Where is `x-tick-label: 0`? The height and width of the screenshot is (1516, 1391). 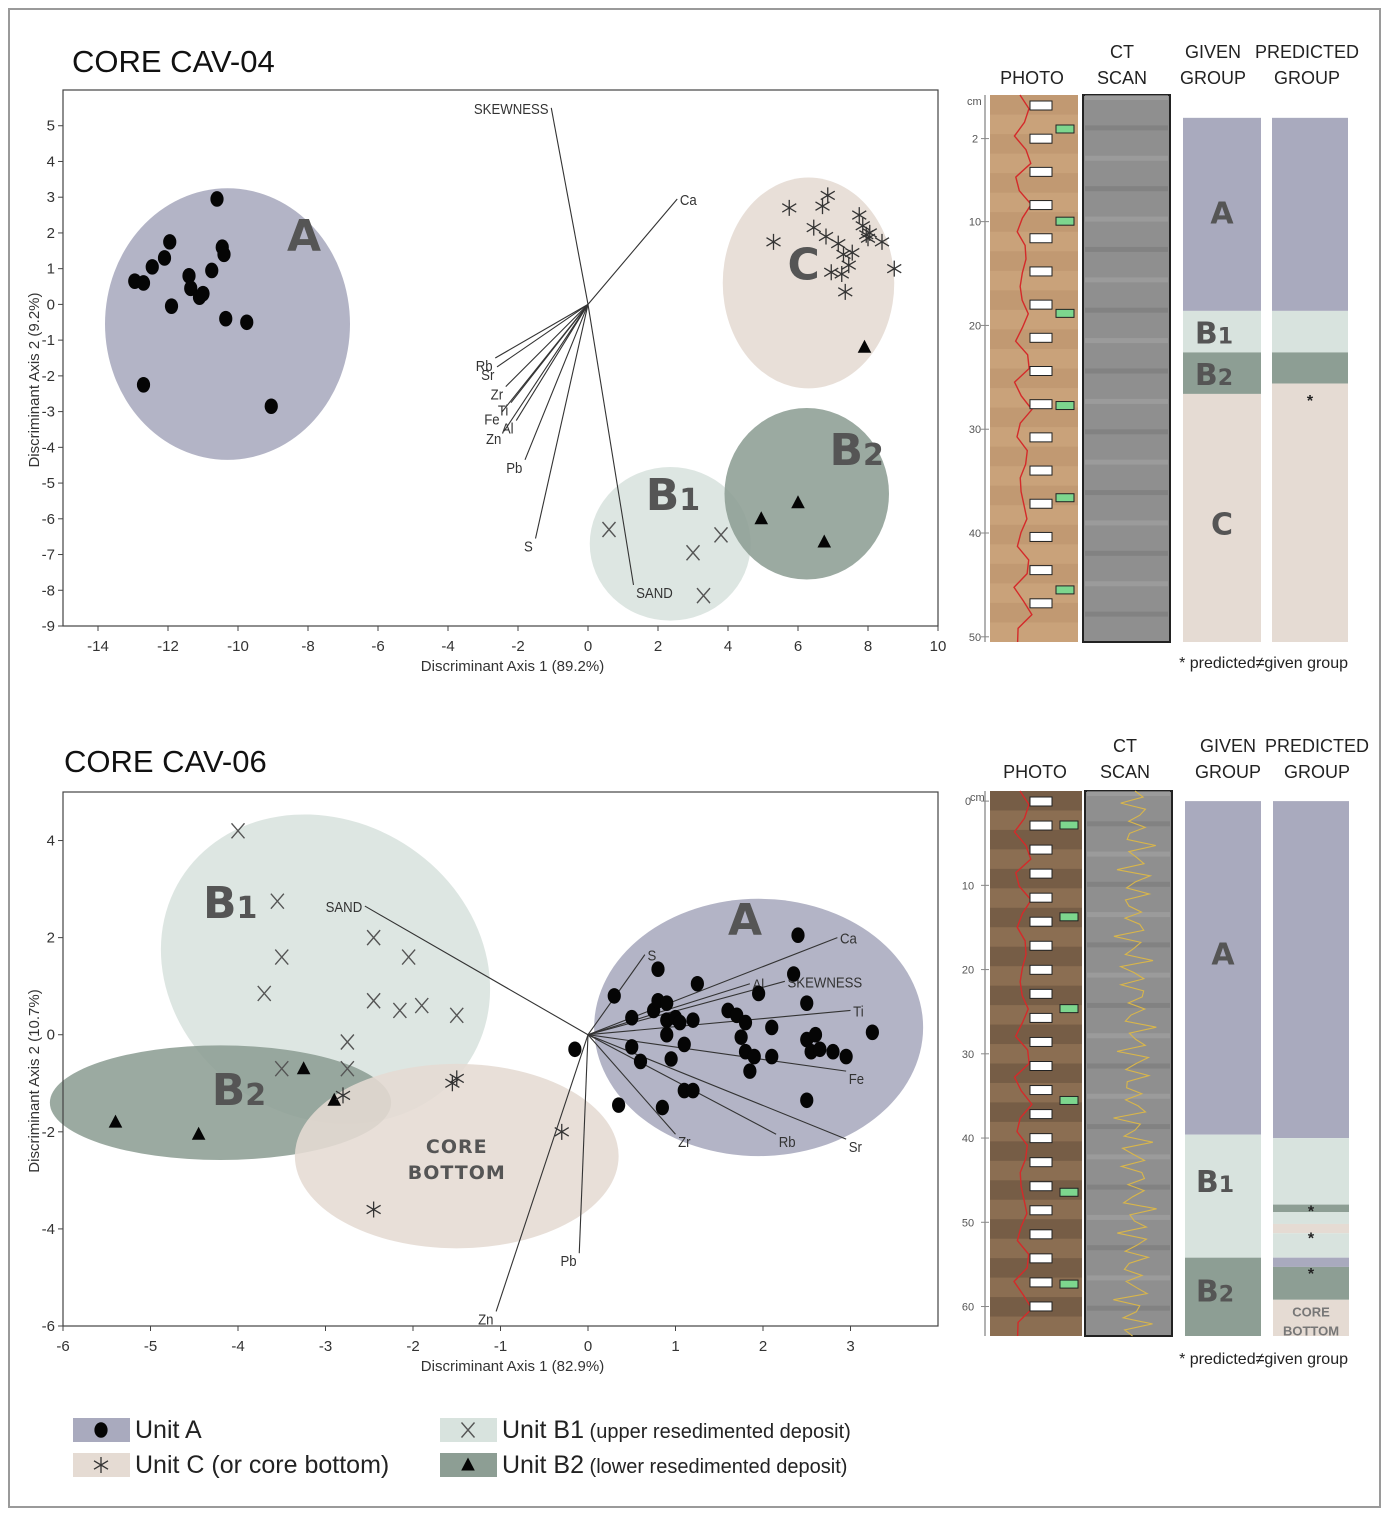 x-tick-label: 0 is located at coordinates (588, 646).